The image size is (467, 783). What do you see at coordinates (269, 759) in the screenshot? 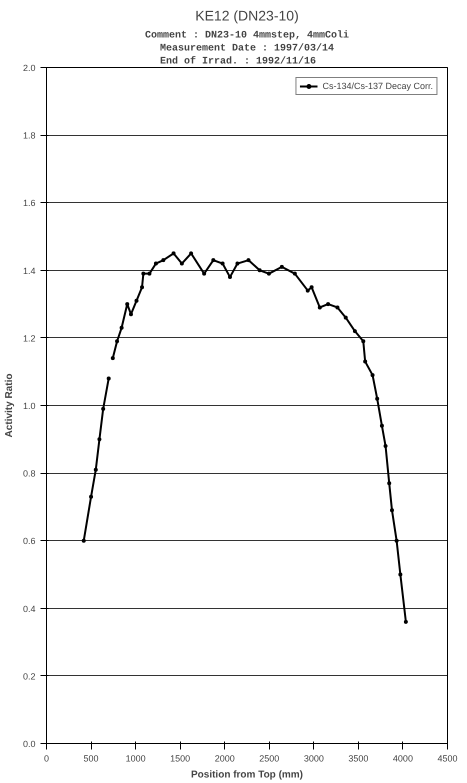
I see `x-tick-label: 2500` at bounding box center [269, 759].